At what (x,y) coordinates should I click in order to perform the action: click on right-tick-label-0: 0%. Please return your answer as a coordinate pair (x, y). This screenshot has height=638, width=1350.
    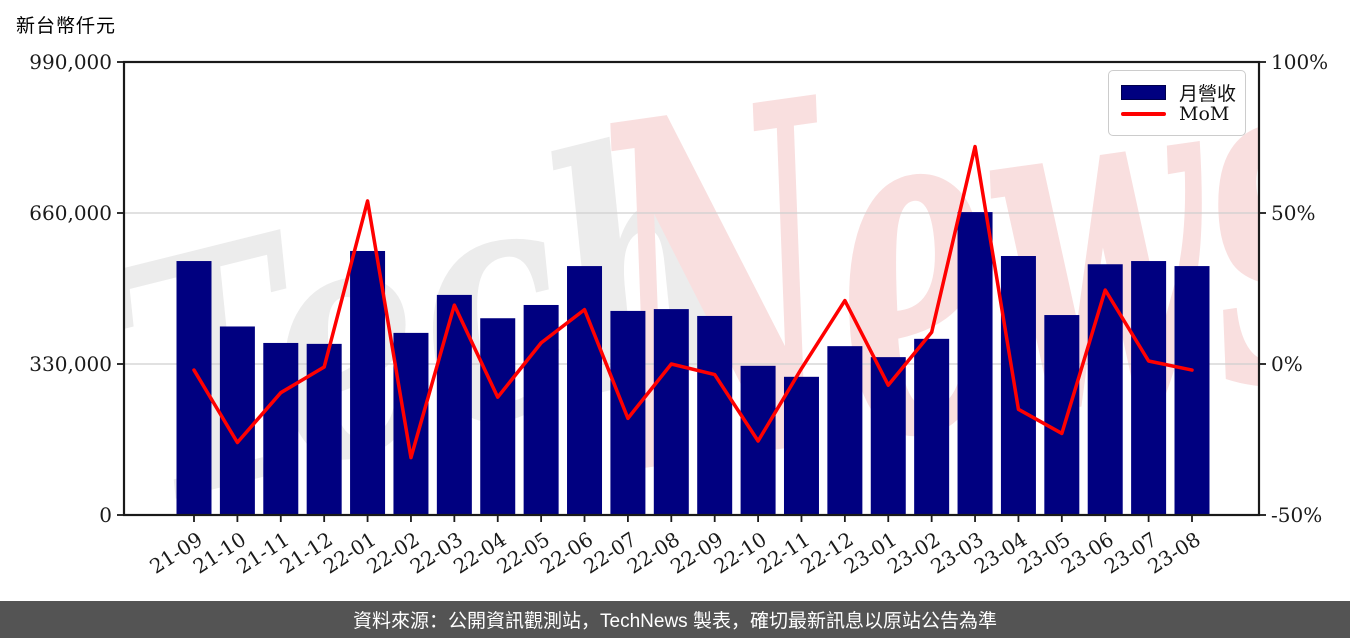
    Looking at the image, I should click on (1287, 364).